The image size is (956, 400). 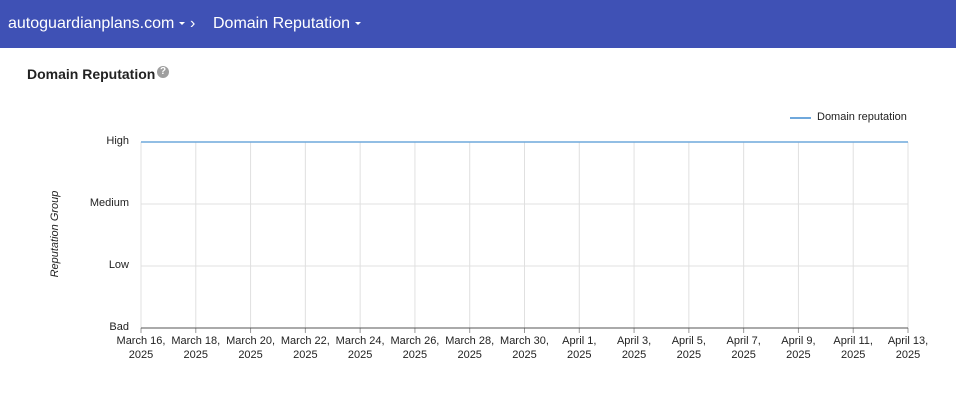 What do you see at coordinates (119, 327) in the screenshot?
I see `y-tick-label: Bad` at bounding box center [119, 327].